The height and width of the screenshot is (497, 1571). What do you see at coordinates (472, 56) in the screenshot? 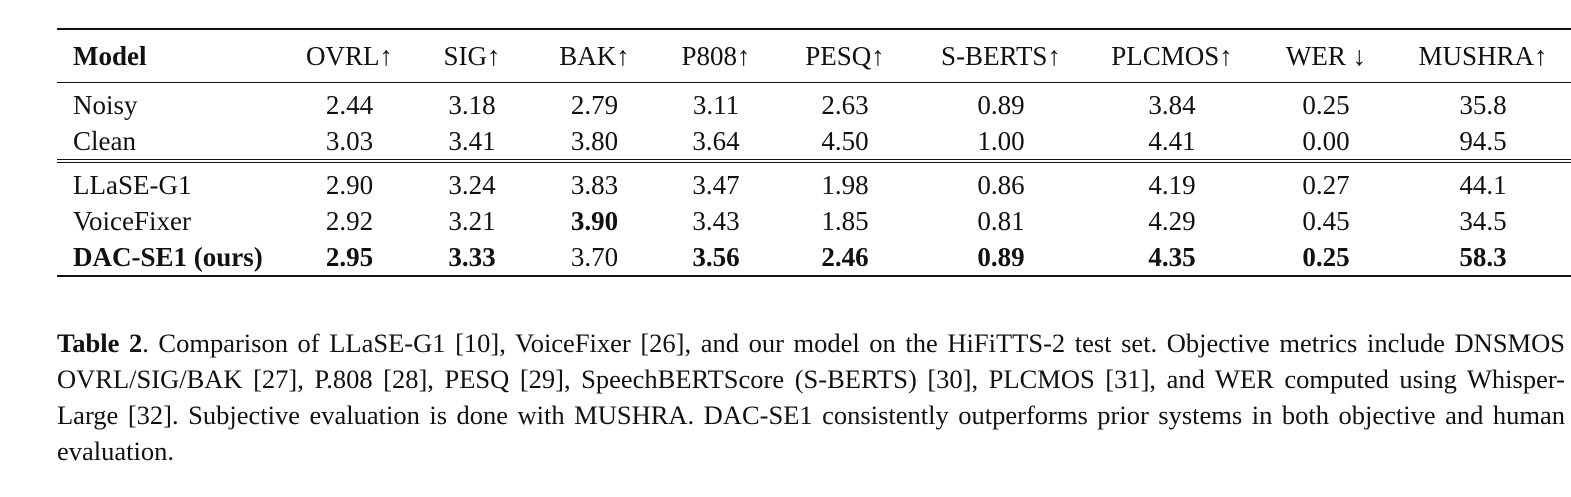
I see `column-header-sig: SIG↑` at bounding box center [472, 56].